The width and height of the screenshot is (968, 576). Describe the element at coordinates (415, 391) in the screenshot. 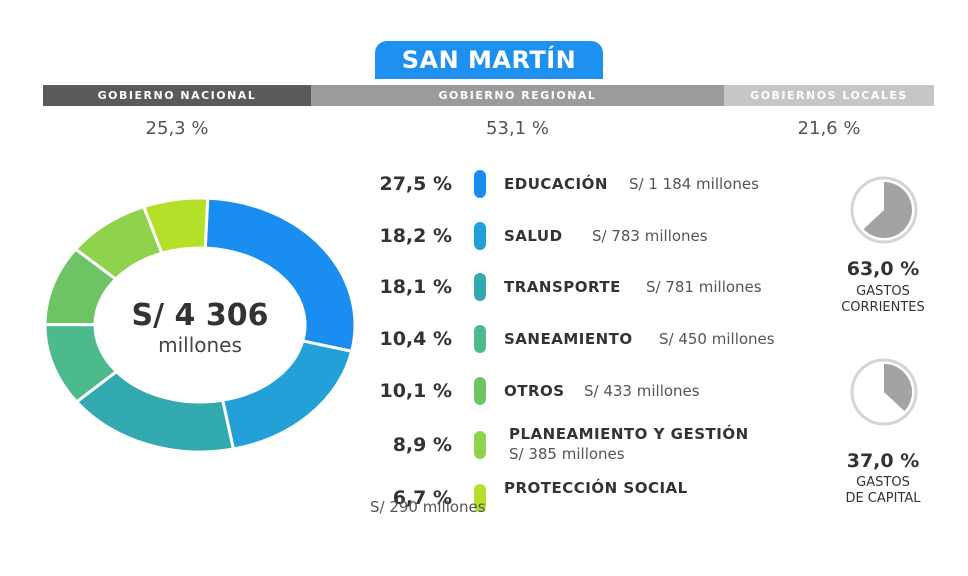

I see `category-pct: 10,1 %` at that location.